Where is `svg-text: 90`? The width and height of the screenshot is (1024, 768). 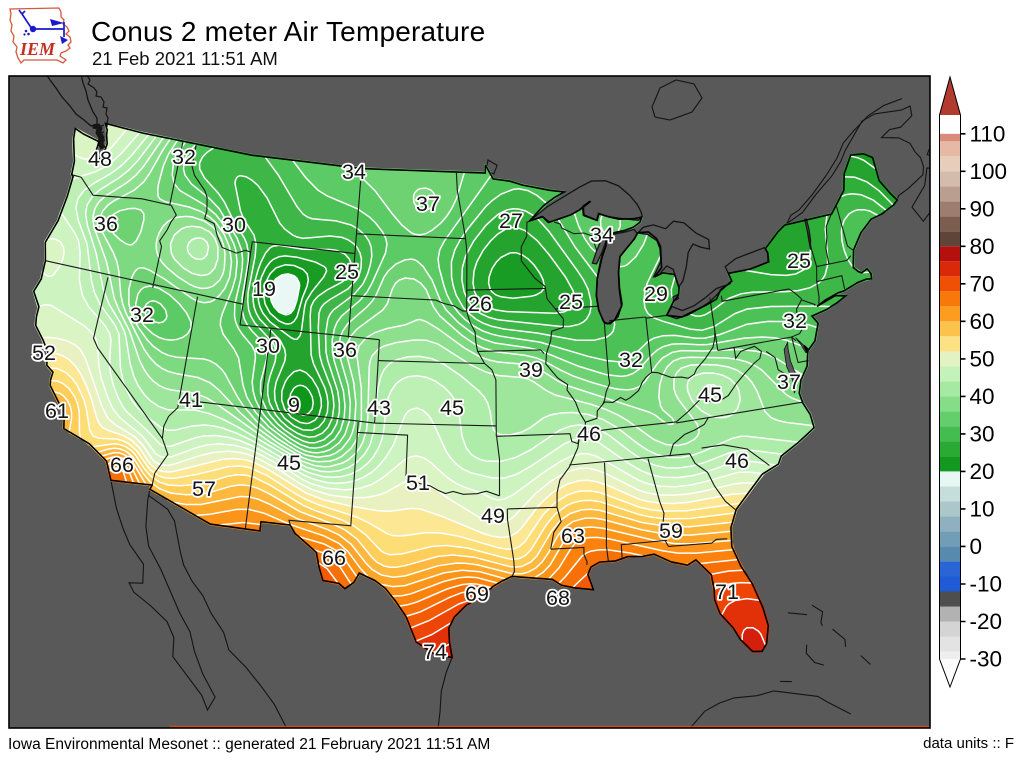
svg-text: 90 is located at coordinates (982, 208).